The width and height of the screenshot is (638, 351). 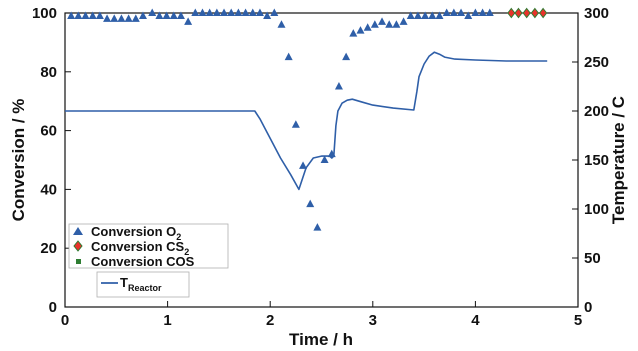 What do you see at coordinates (48, 189) in the screenshot?
I see `y-tick-label: 40` at bounding box center [48, 189].